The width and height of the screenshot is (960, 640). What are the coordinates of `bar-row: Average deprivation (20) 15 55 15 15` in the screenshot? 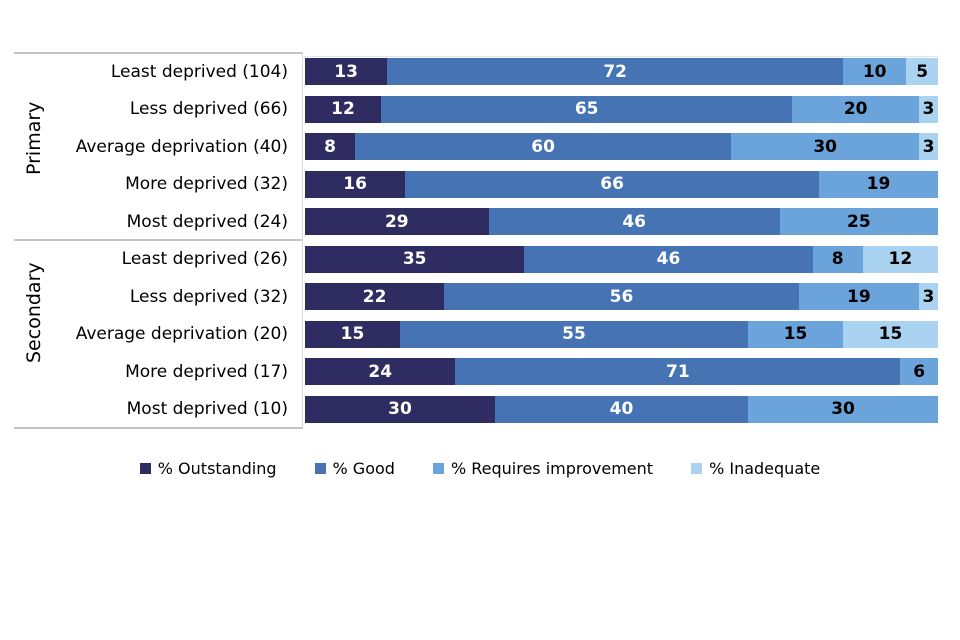 It's located at (480, 335).